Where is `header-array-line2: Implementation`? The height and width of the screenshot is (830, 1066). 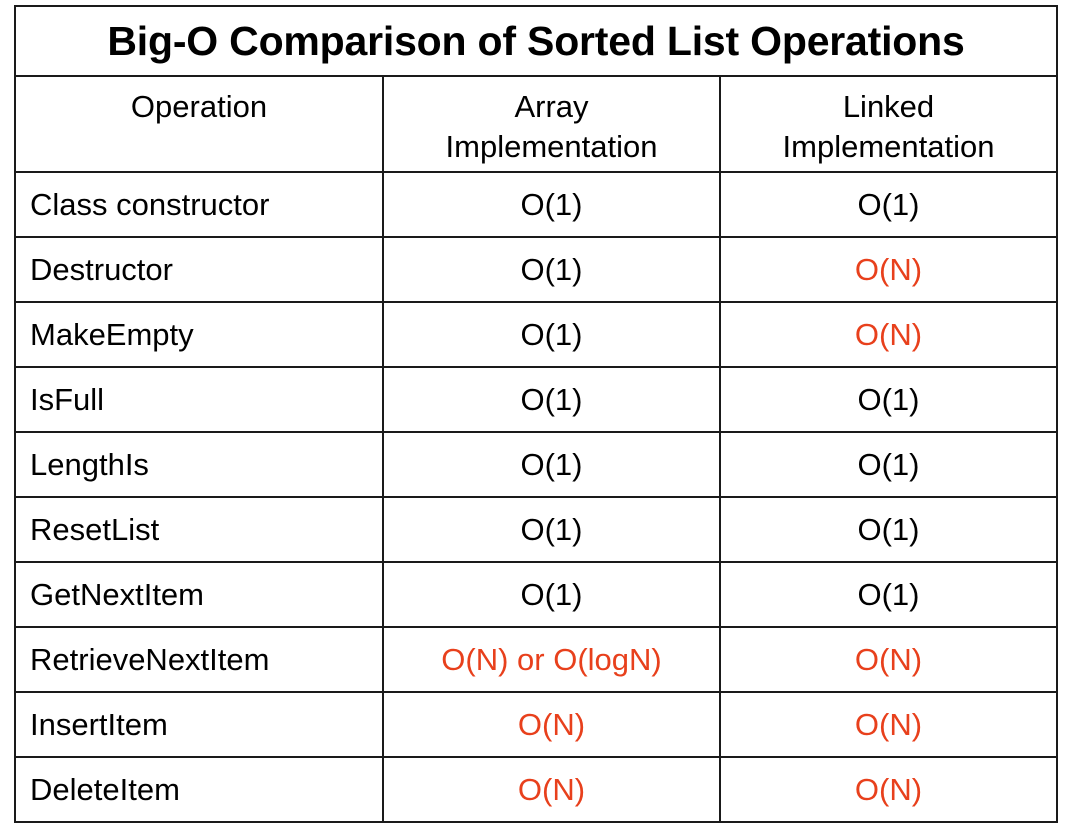 header-array-line2: Implementation is located at coordinates (551, 146).